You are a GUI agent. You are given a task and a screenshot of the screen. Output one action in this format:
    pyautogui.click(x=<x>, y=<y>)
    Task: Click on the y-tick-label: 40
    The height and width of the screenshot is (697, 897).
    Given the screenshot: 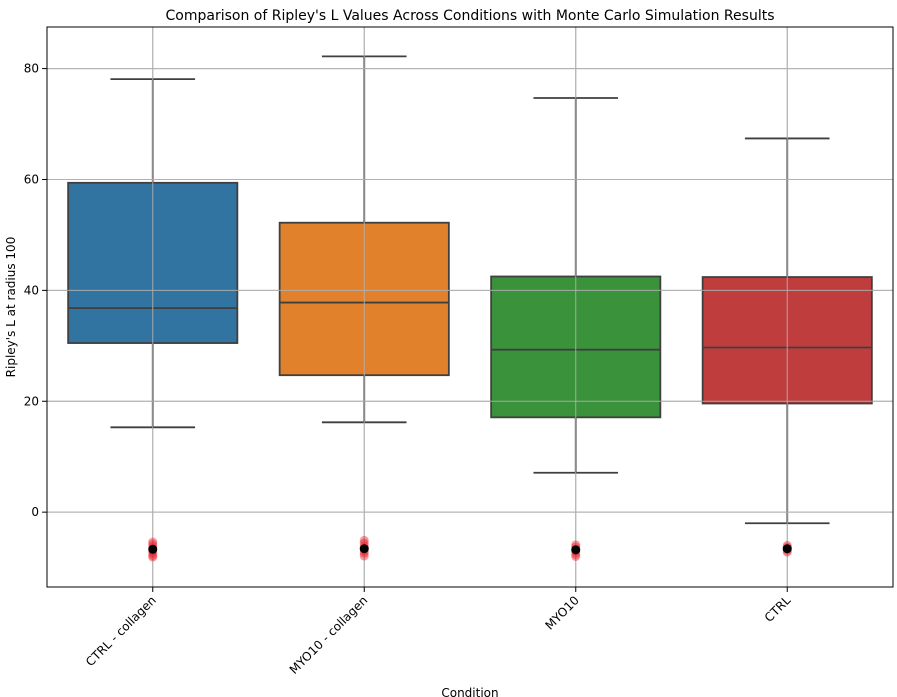 What is the action you would take?
    pyautogui.click(x=31, y=290)
    